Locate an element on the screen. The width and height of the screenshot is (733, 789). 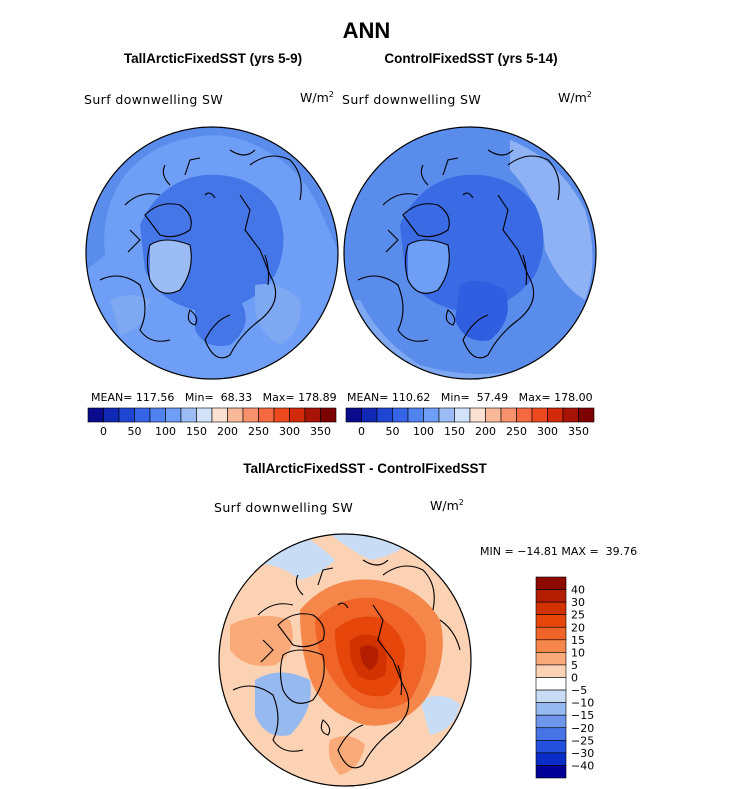
panel3-colorbar-tick-label: 20 is located at coordinates (578, 627).